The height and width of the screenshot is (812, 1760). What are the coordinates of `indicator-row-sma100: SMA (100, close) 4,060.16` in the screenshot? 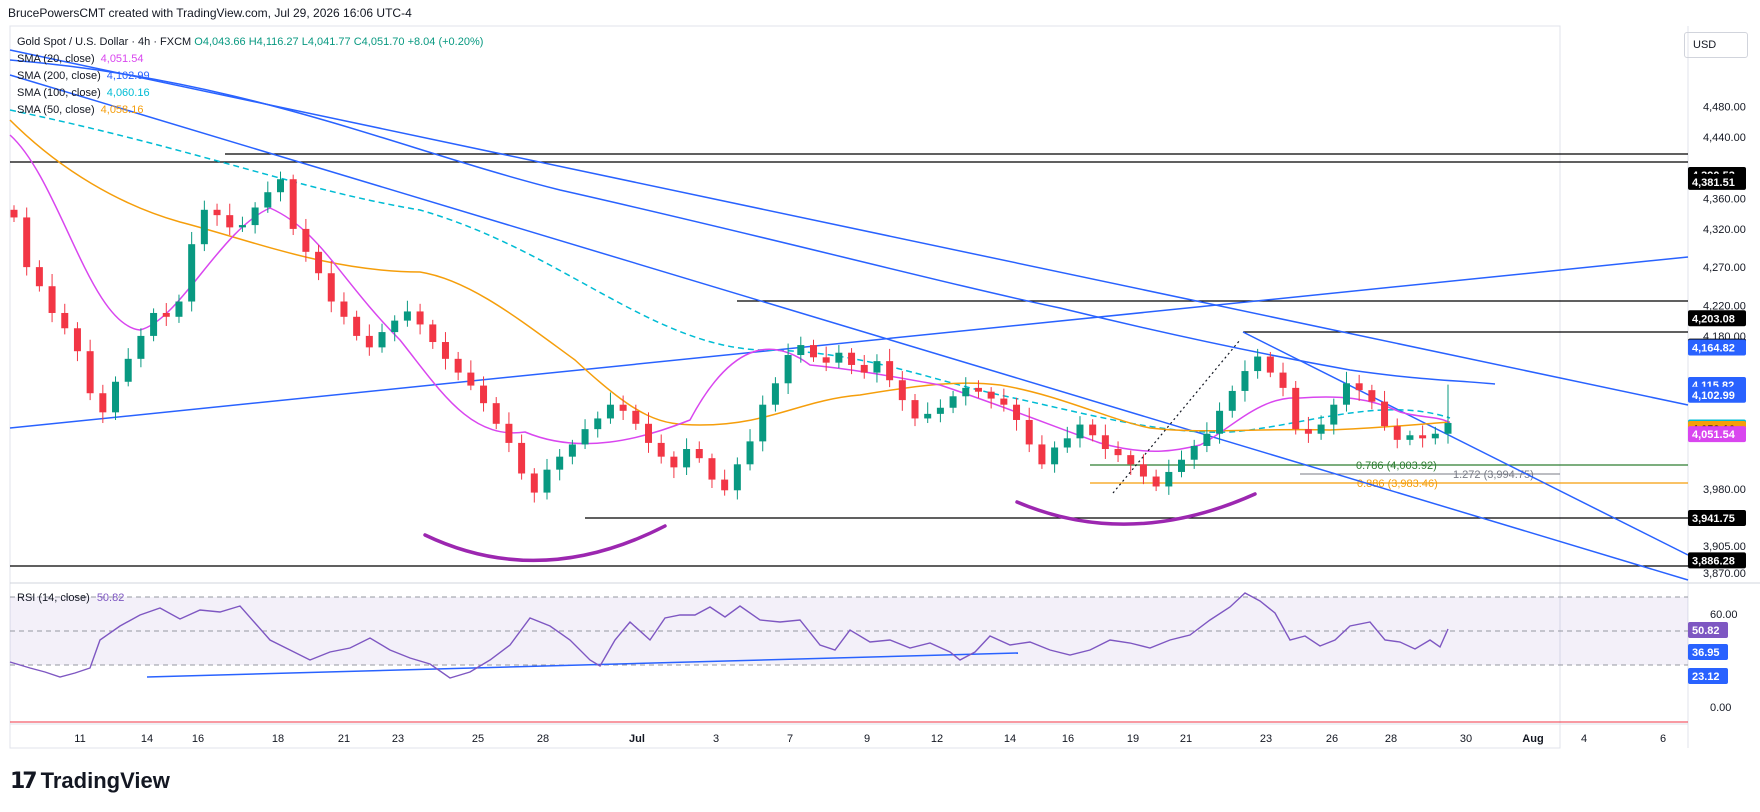 It's located at (250, 93).